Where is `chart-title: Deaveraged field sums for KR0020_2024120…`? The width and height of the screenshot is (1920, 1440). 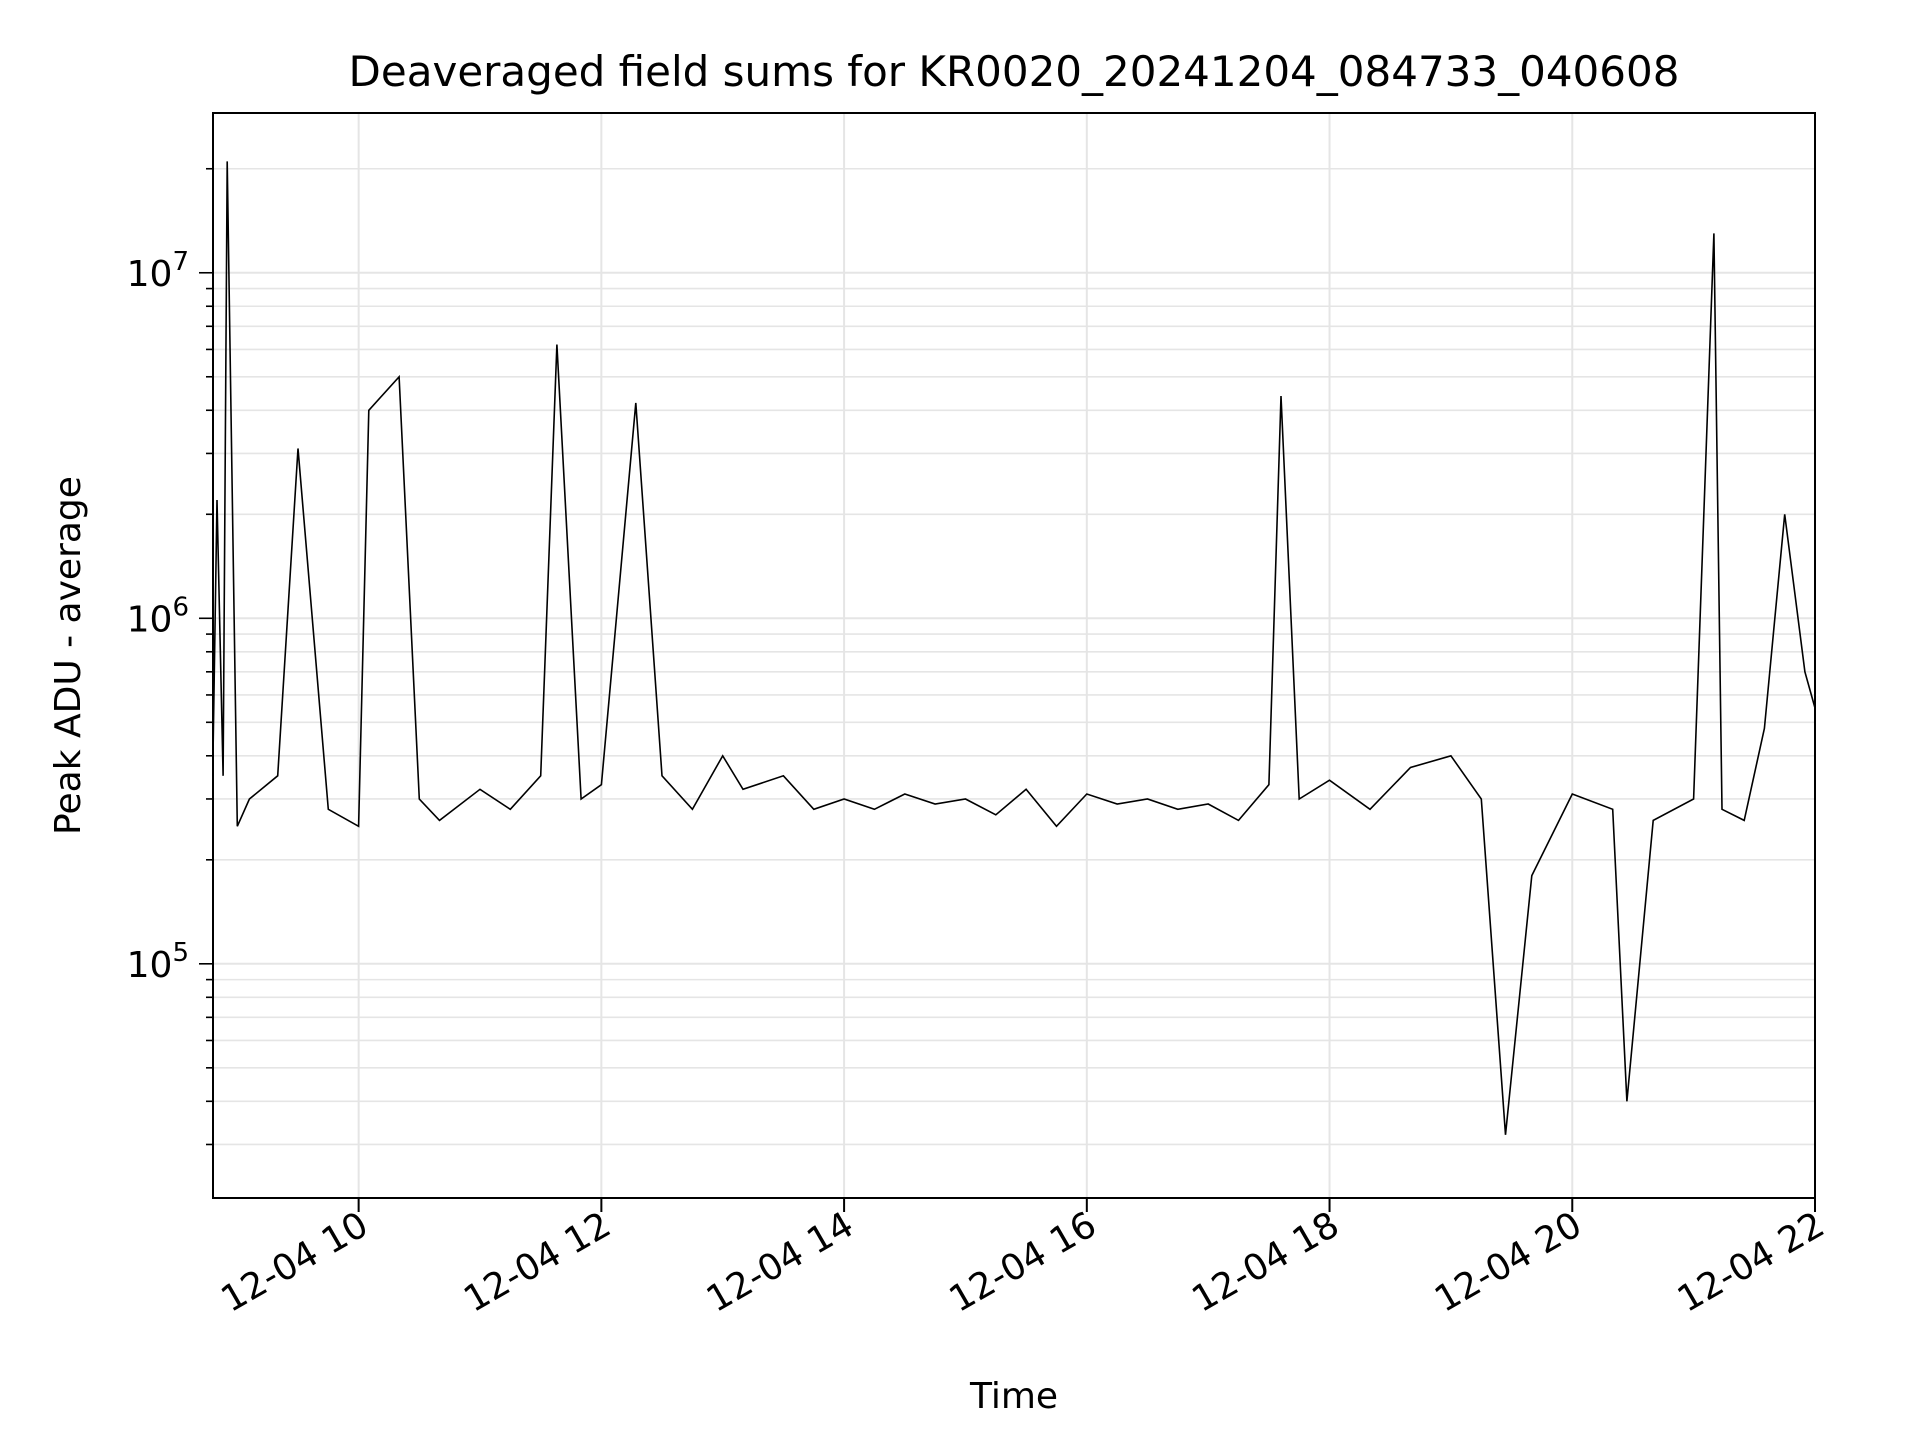 chart-title: Deaveraged field sums for KR0020_2024120… is located at coordinates (1014, 71).